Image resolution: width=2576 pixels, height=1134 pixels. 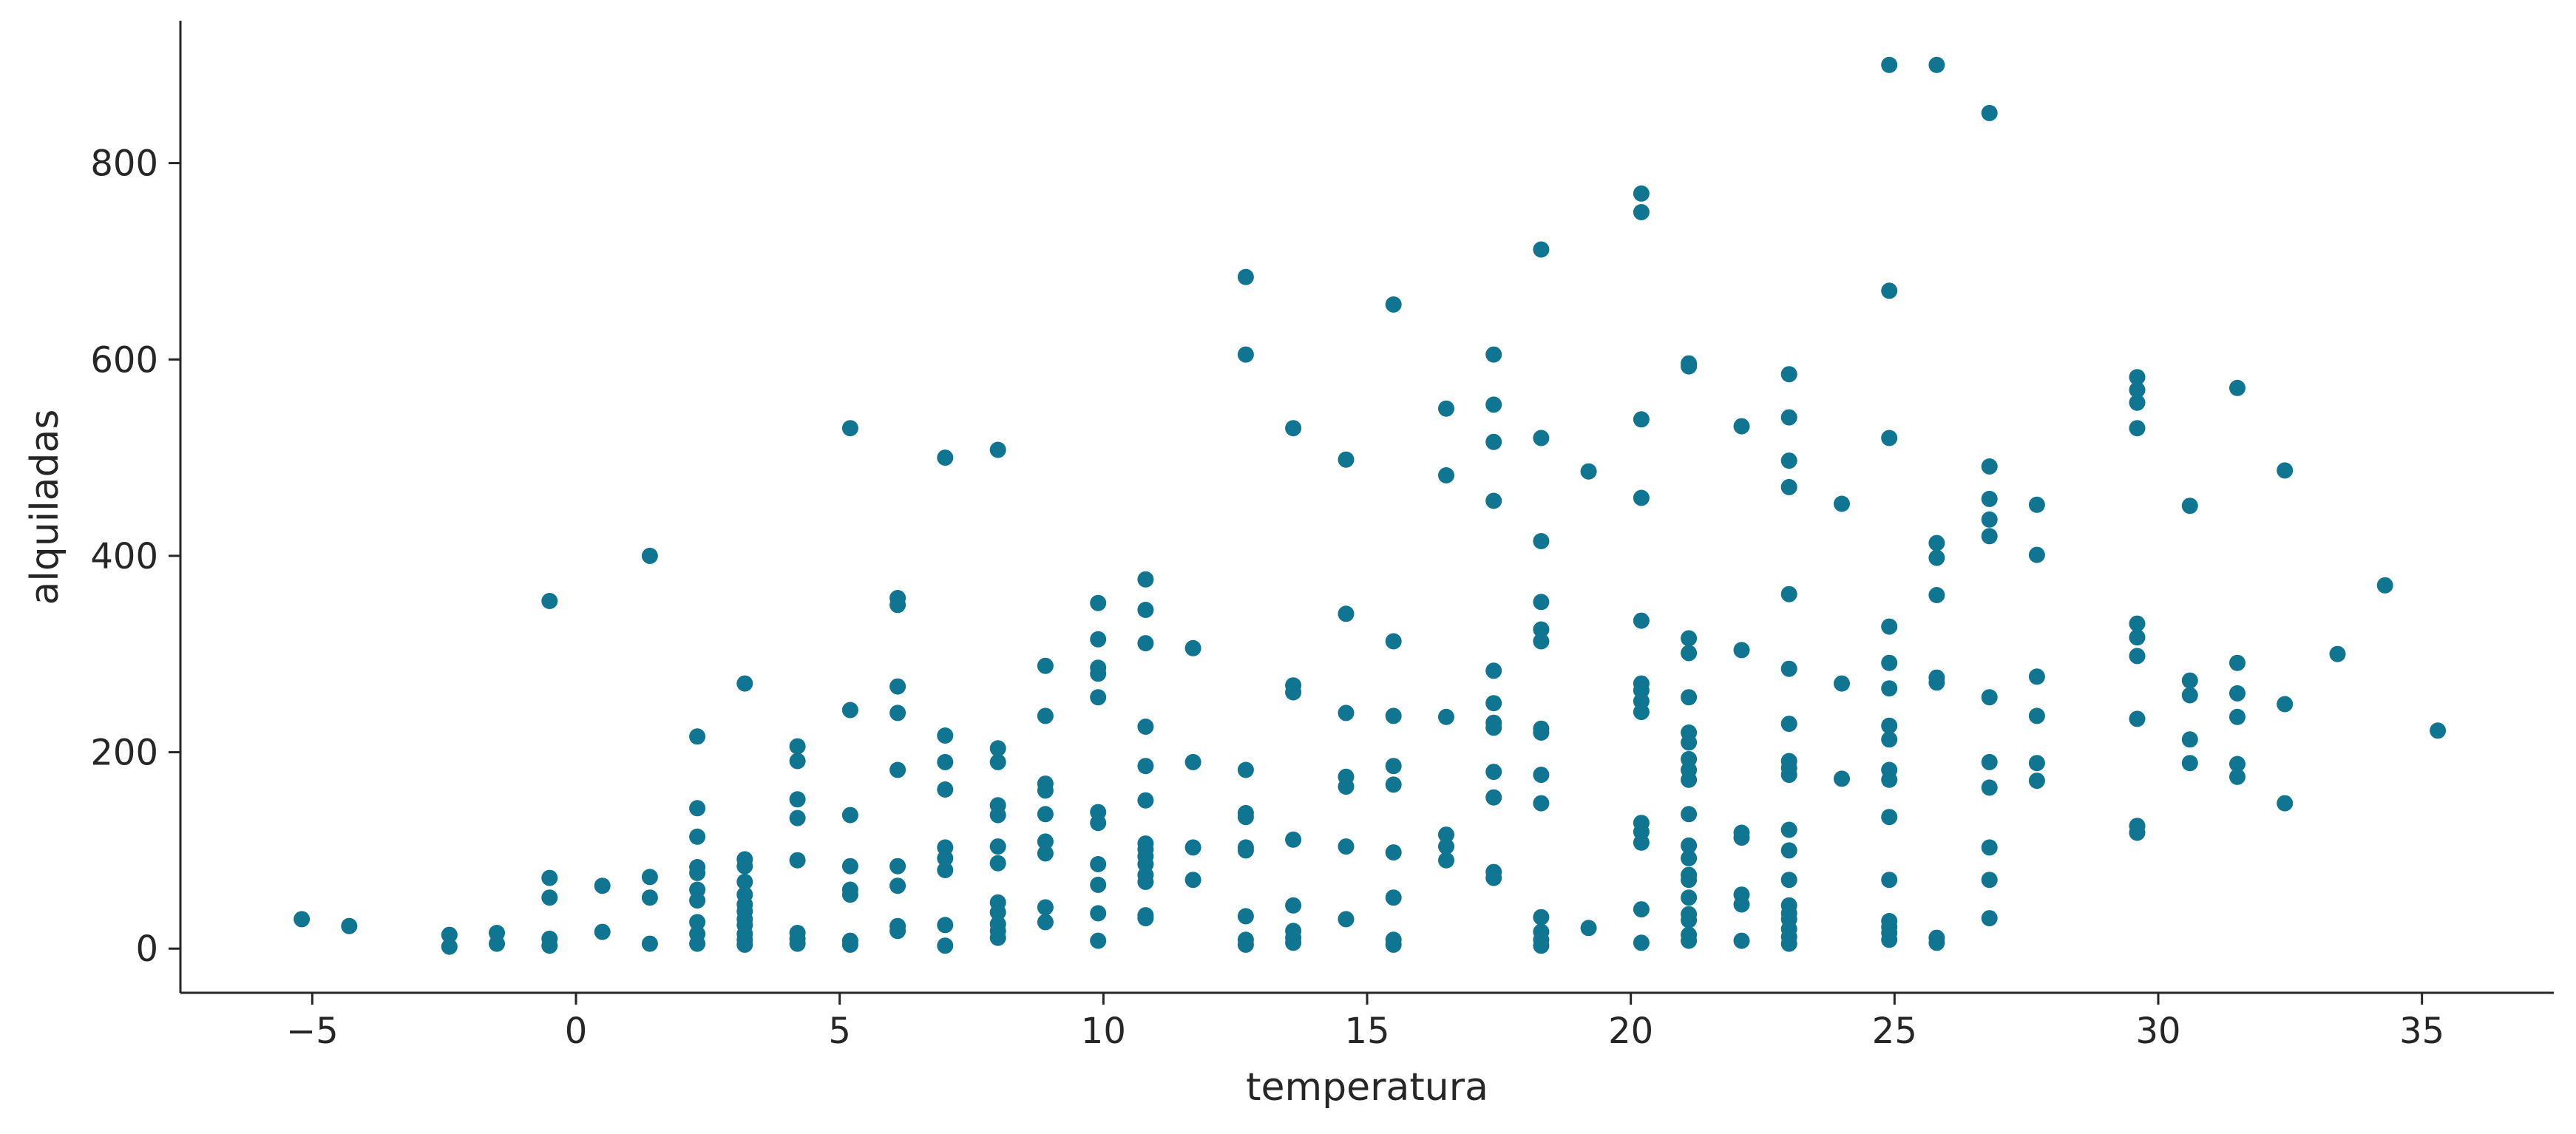 I want to click on y-tick-label: 0, so click(x=146, y=949).